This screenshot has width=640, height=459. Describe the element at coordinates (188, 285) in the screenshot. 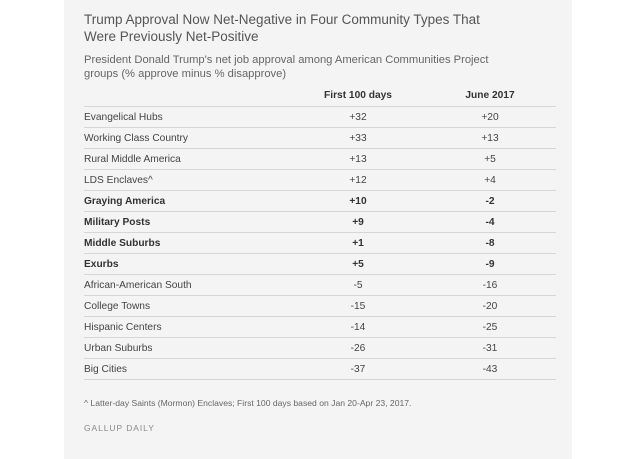

I see `row-label: African-American South` at that location.